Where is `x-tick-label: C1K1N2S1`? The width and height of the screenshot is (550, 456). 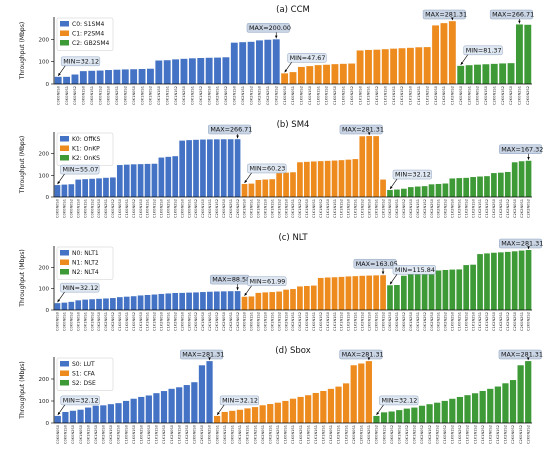 x-tick-label: C1K1N2S1 is located at coordinates (480, 321).